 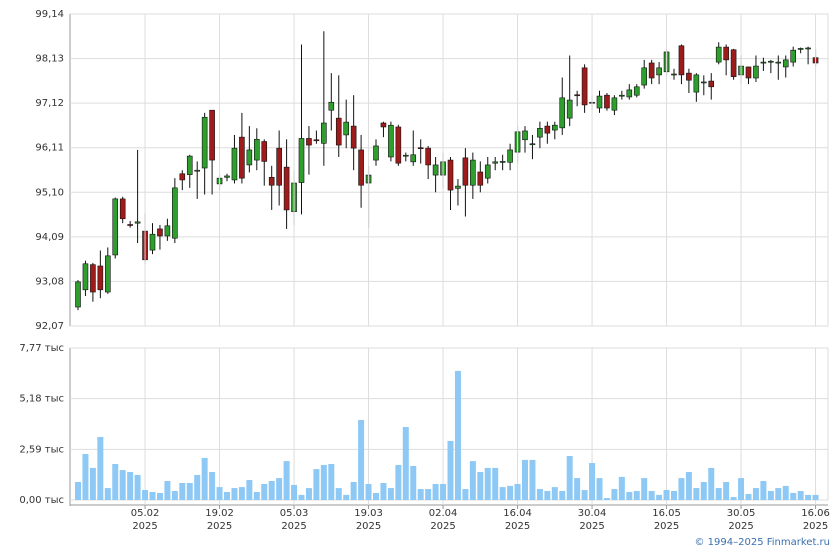 I want to click on x-tick-label: 19.02 2025, so click(x=219, y=520).